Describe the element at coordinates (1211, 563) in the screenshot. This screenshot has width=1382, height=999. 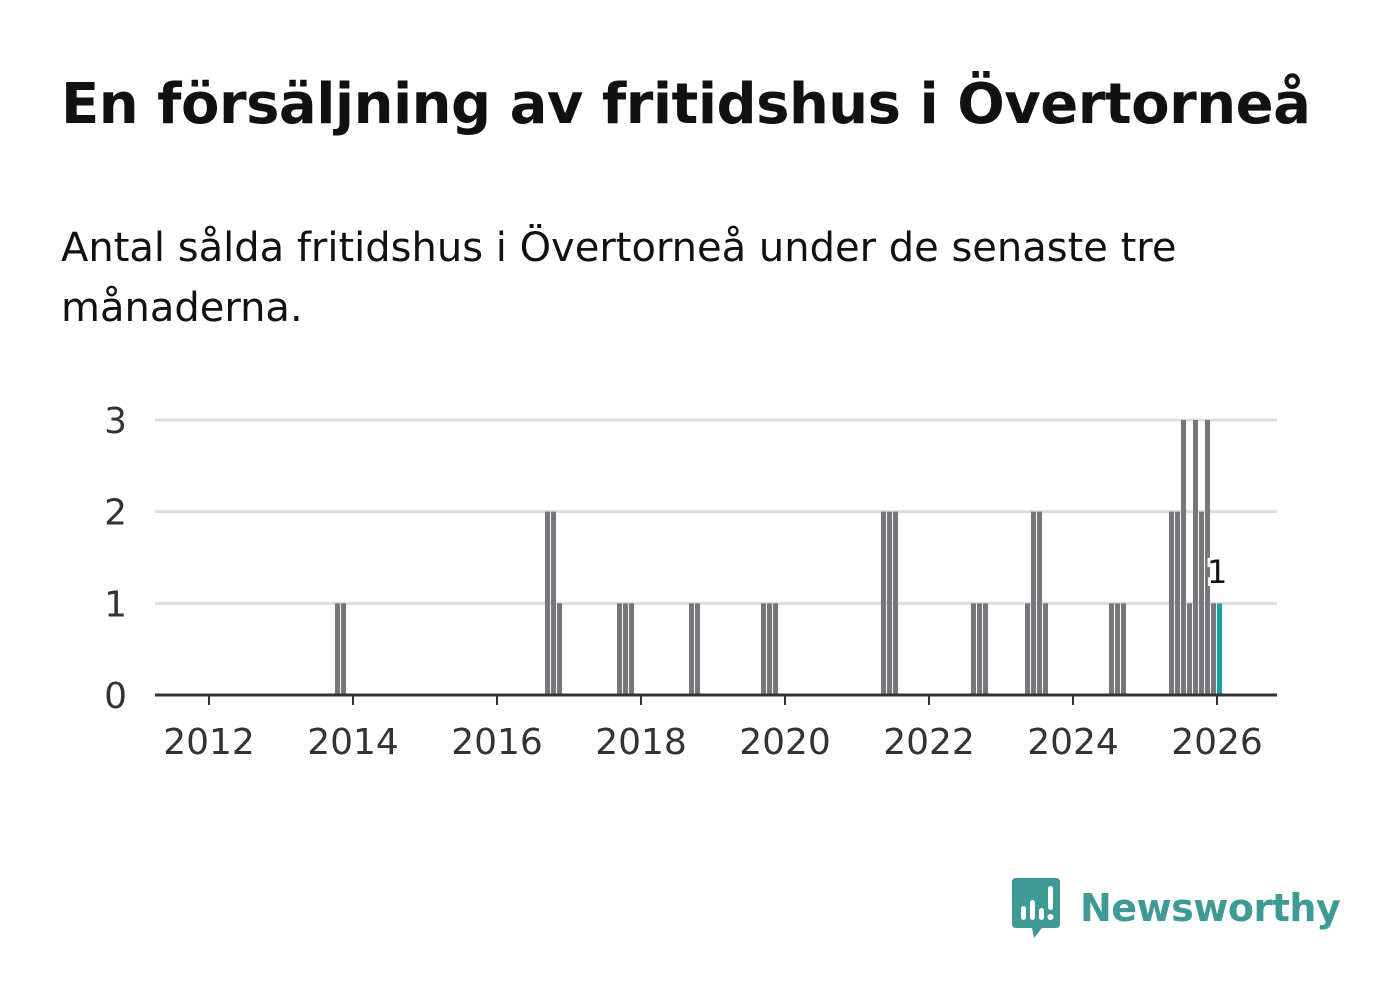
I see `annotation-dot` at that location.